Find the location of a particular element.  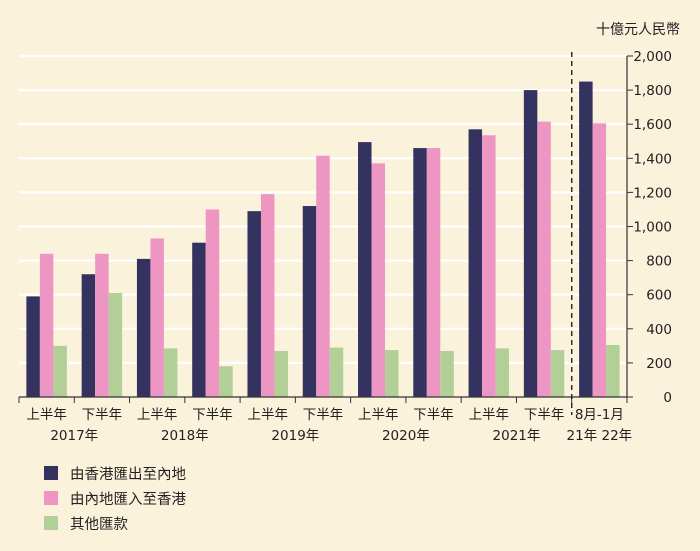

y-axis-unit-label: 十億元人民幣 is located at coordinates (638, 30).